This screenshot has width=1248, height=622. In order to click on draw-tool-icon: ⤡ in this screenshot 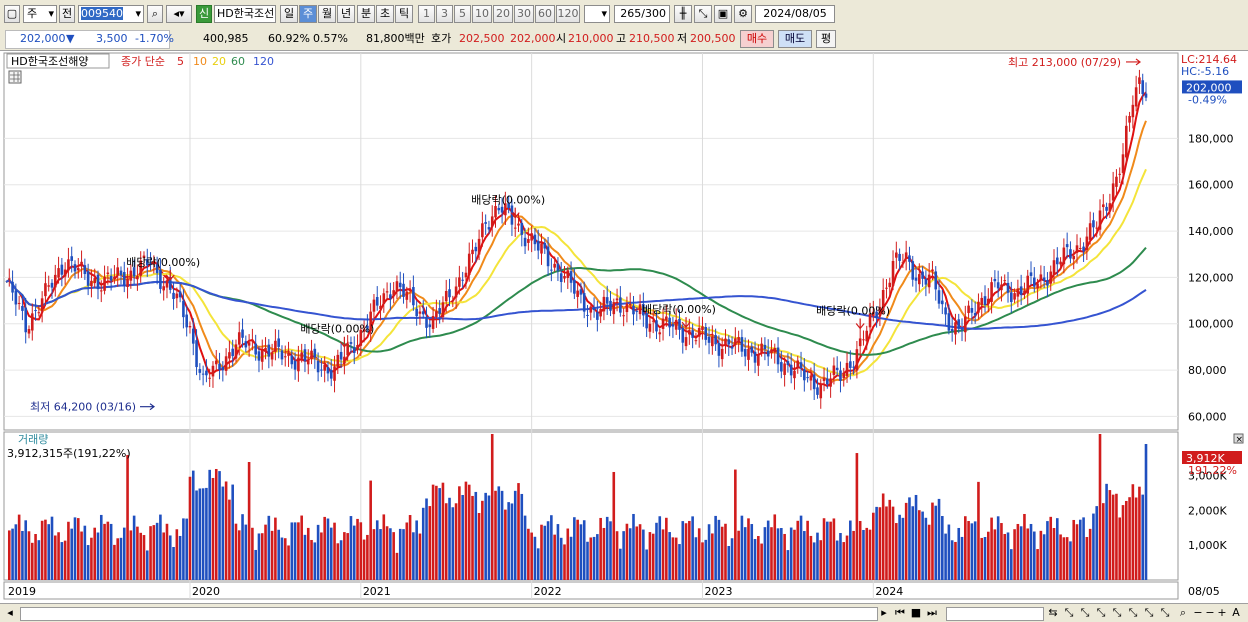, I will do `click(1069, 612)`.